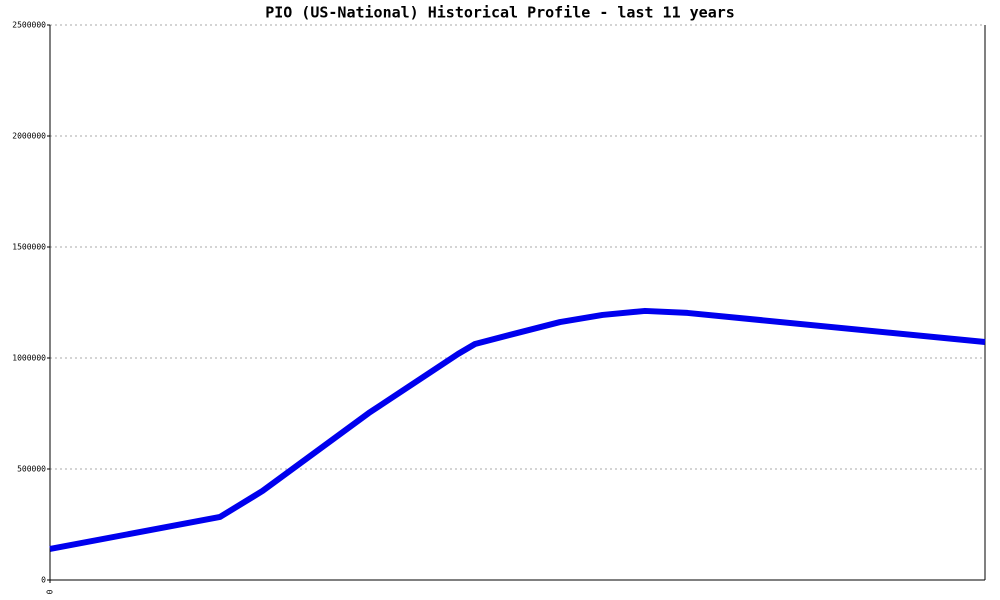 The height and width of the screenshot is (600, 1000). I want to click on x-tick-label: 0, so click(50, 591).